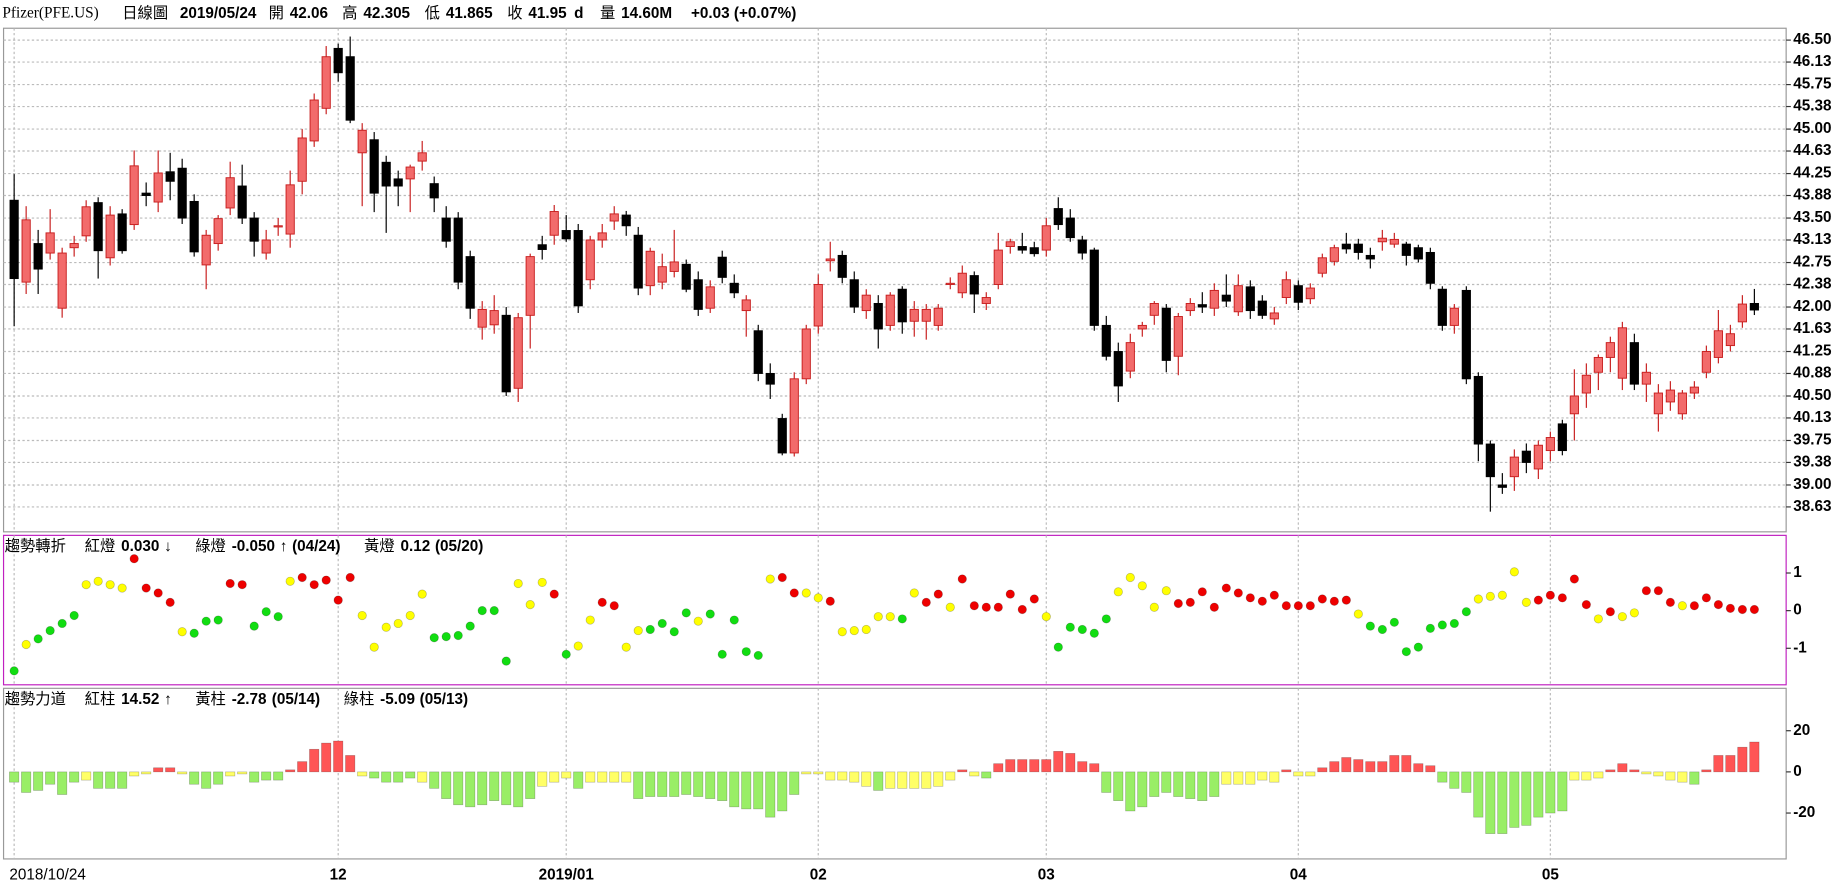 This screenshot has width=1845, height=886. Describe the element at coordinates (1812, 262) in the screenshot. I see `y-tick-label: 42.75` at that location.